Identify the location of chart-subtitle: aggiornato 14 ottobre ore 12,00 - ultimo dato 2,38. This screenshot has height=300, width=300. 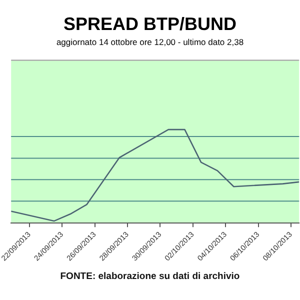
(150, 42).